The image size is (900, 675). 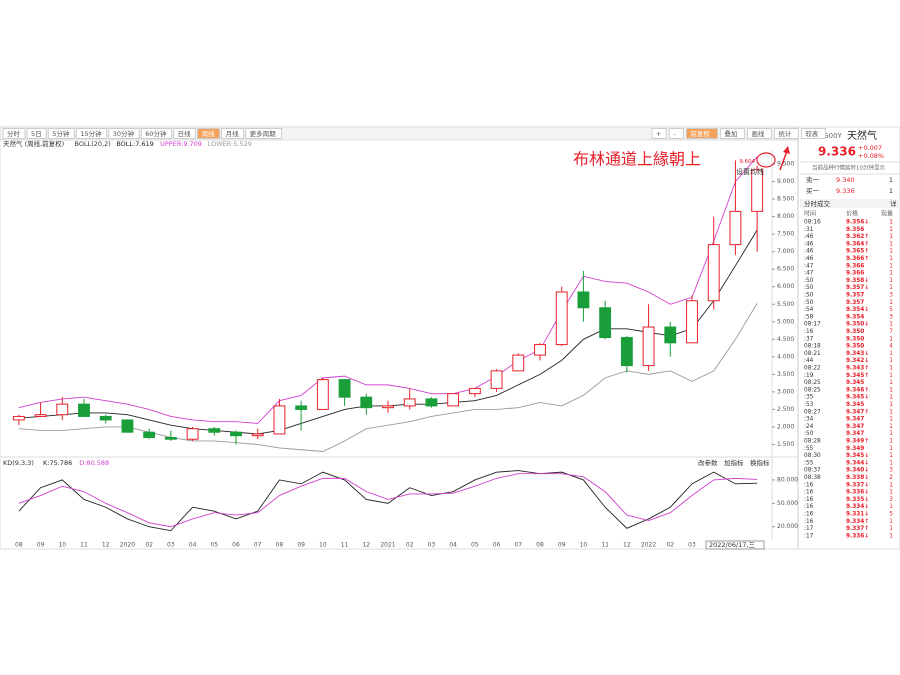 I want to click on trade-price: 9.365↑, so click(x=857, y=251).